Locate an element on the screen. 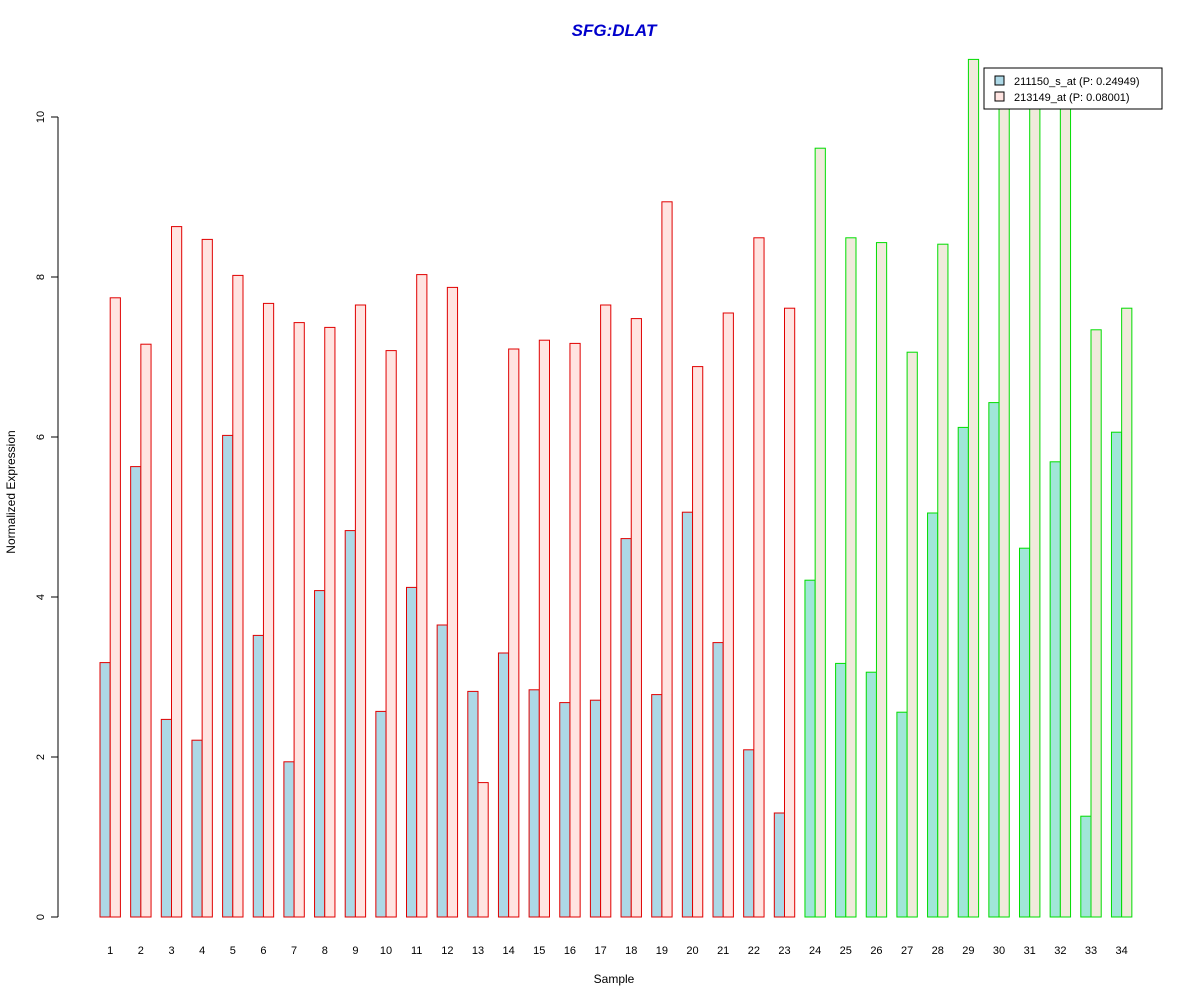  x-tick-label: 16 is located at coordinates (570, 951).